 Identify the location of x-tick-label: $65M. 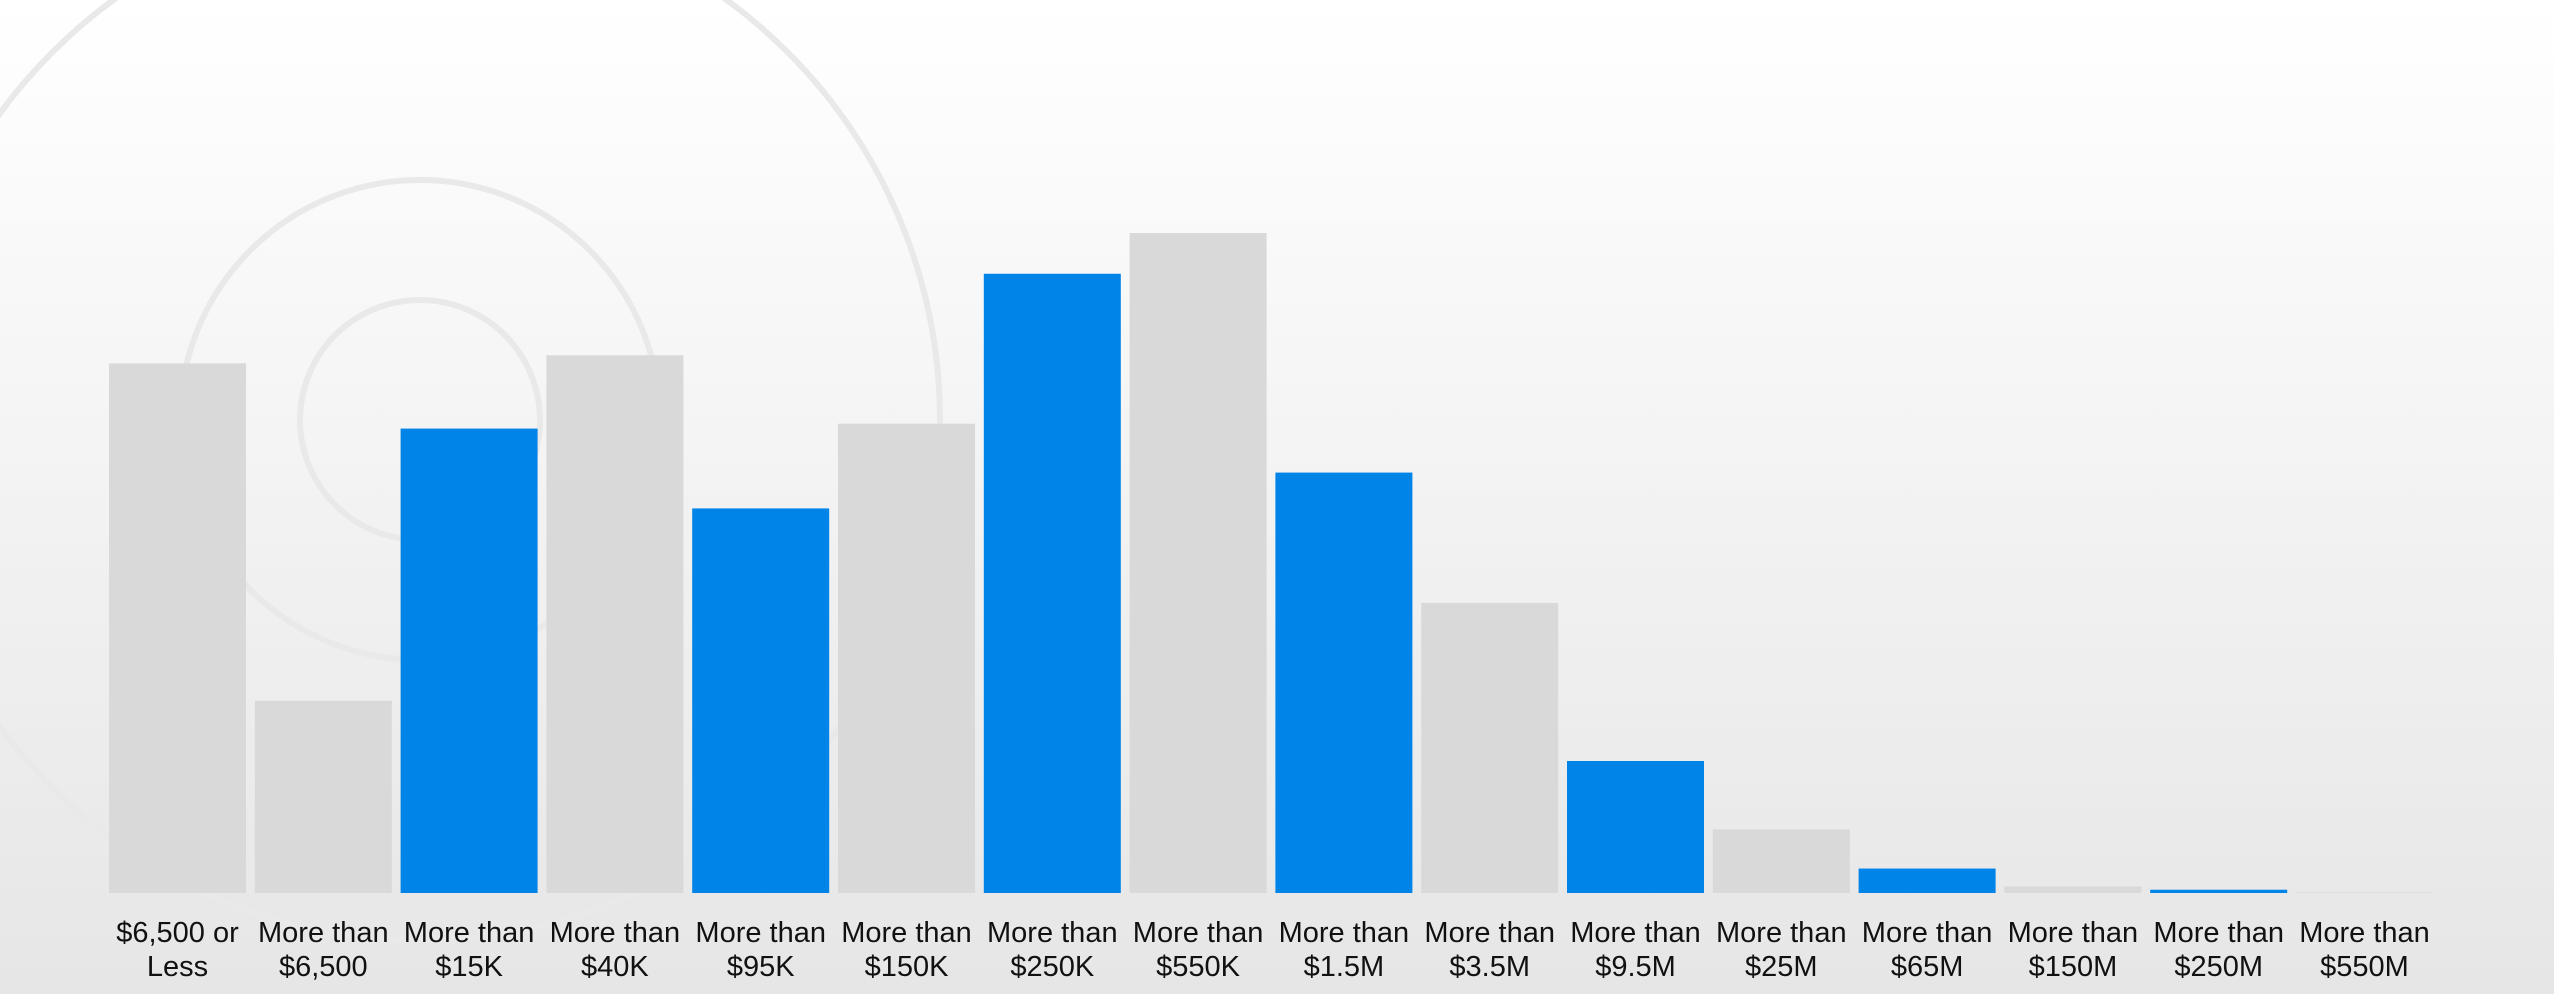
(1927, 967).